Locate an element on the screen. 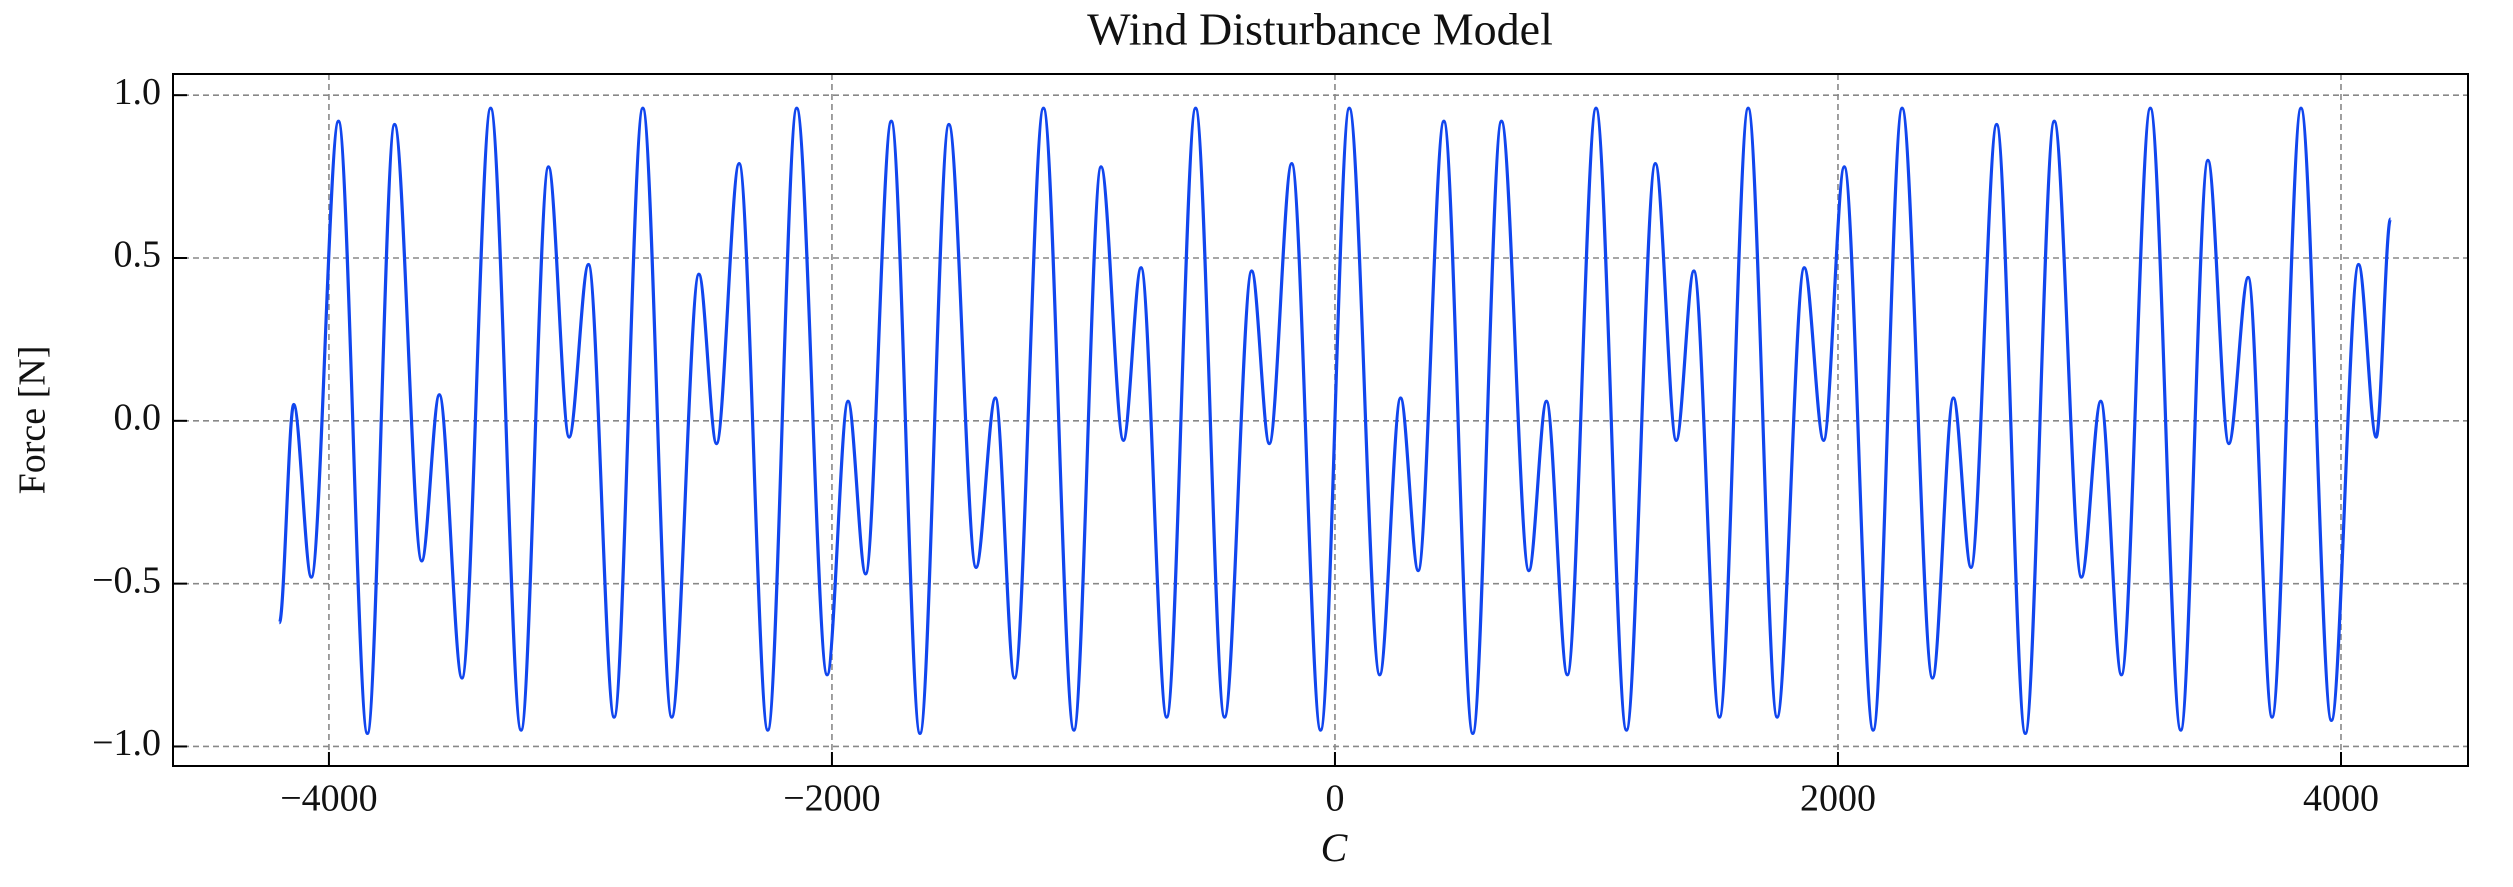  chart-title: Wind Disturbance Model is located at coordinates (1320, 29).